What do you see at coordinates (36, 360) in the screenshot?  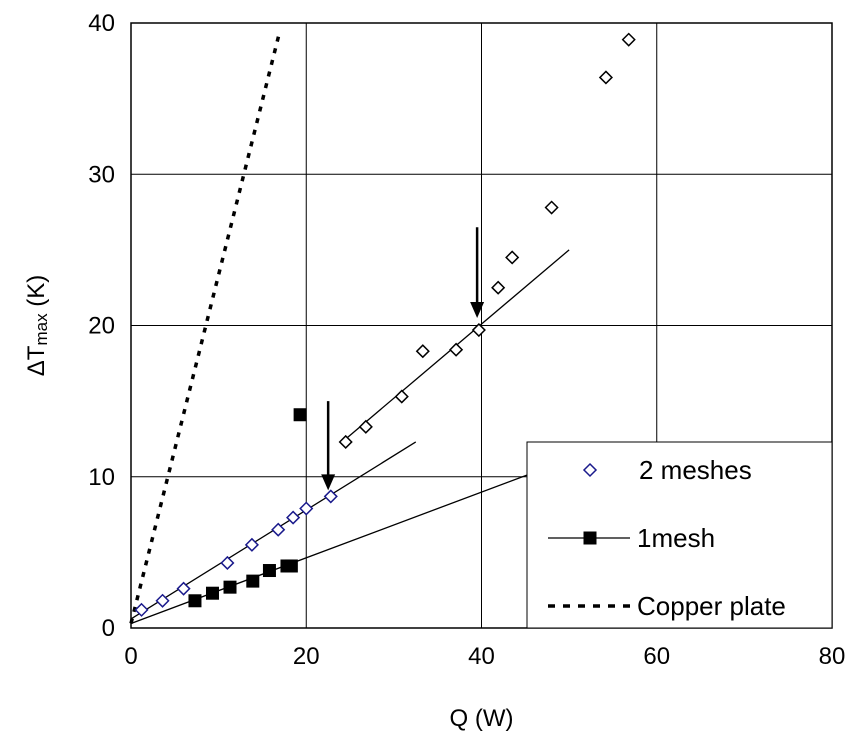 I see `y-axis-label-symbol: ΔT` at bounding box center [36, 360].